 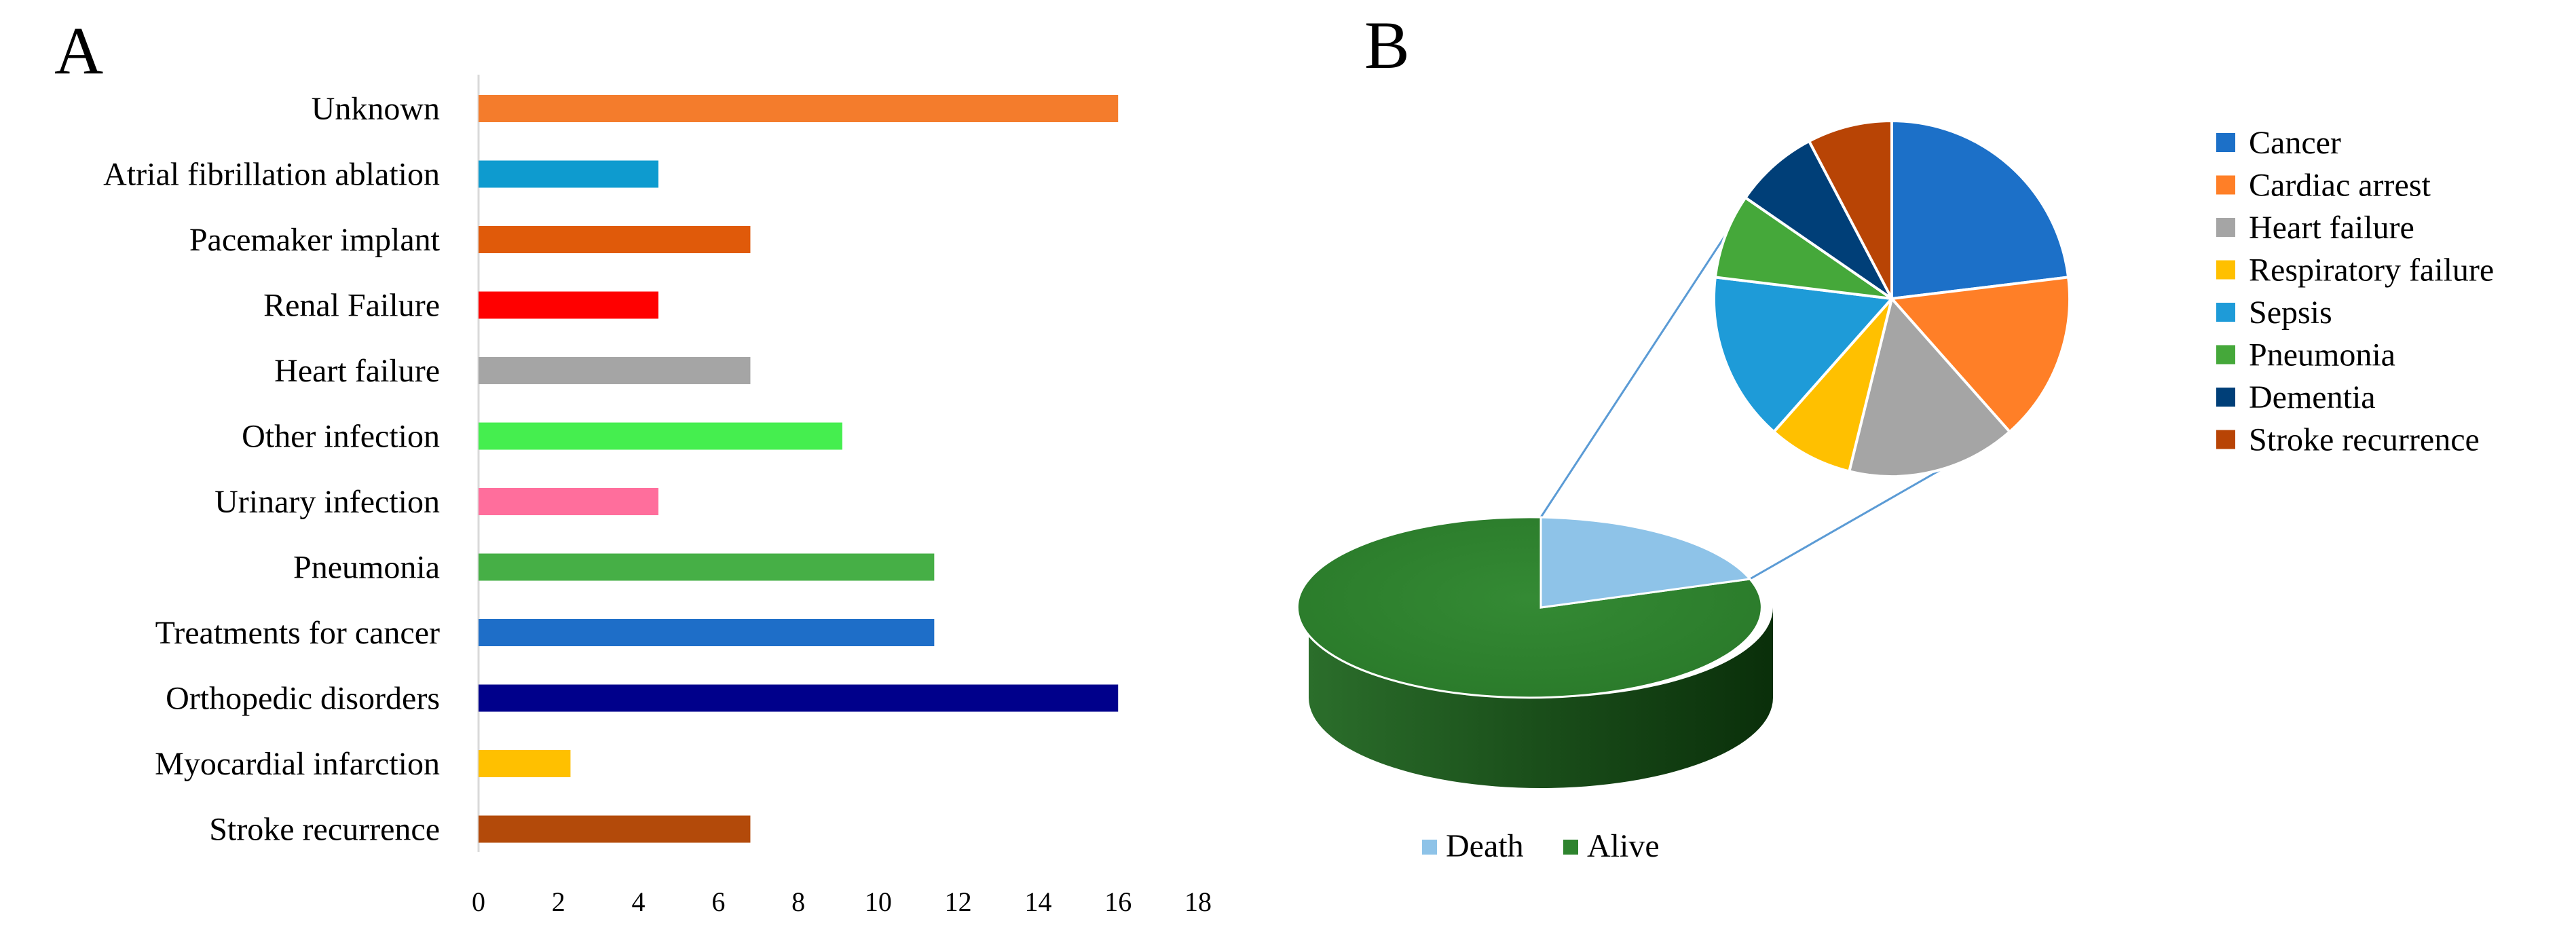 What do you see at coordinates (2312, 397) in the screenshot?
I see `legend-label-dementia: Dementia` at bounding box center [2312, 397].